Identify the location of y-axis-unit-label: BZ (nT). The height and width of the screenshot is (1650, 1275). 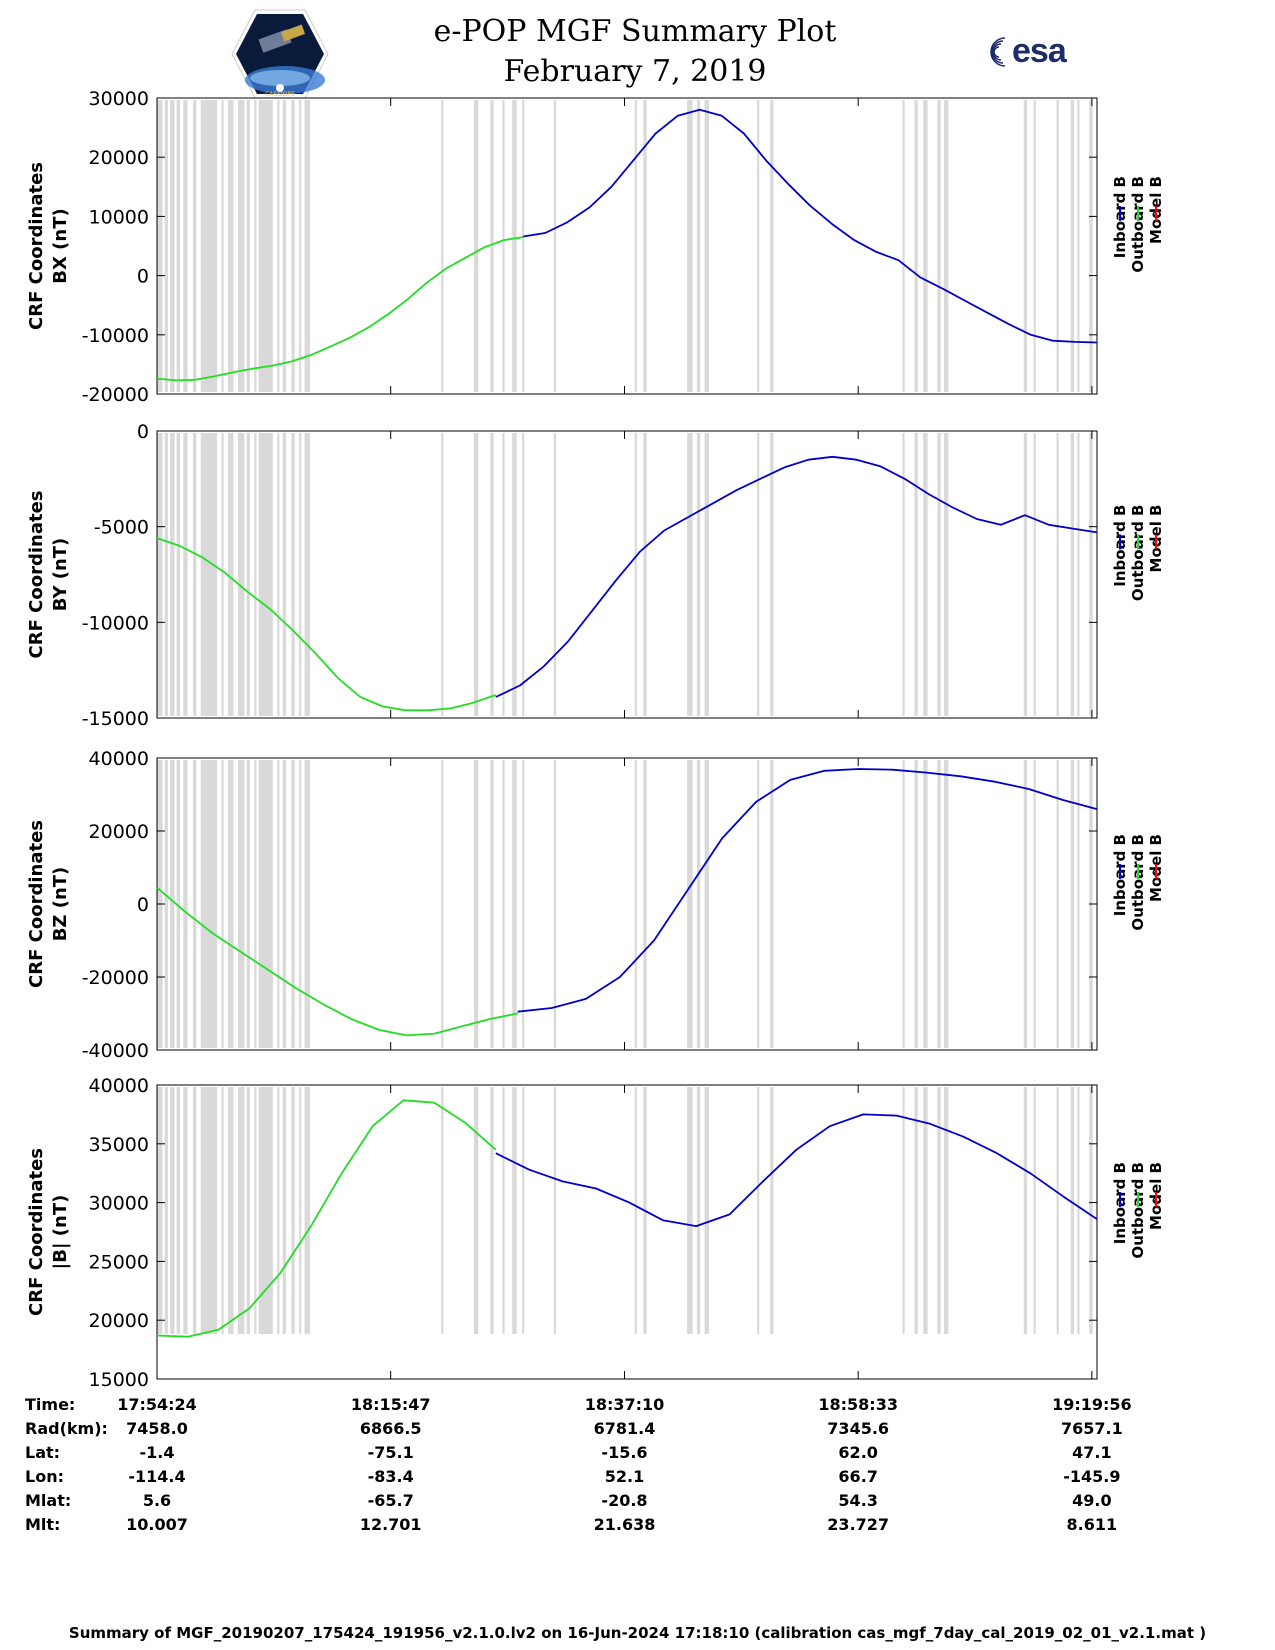
(60, 904).